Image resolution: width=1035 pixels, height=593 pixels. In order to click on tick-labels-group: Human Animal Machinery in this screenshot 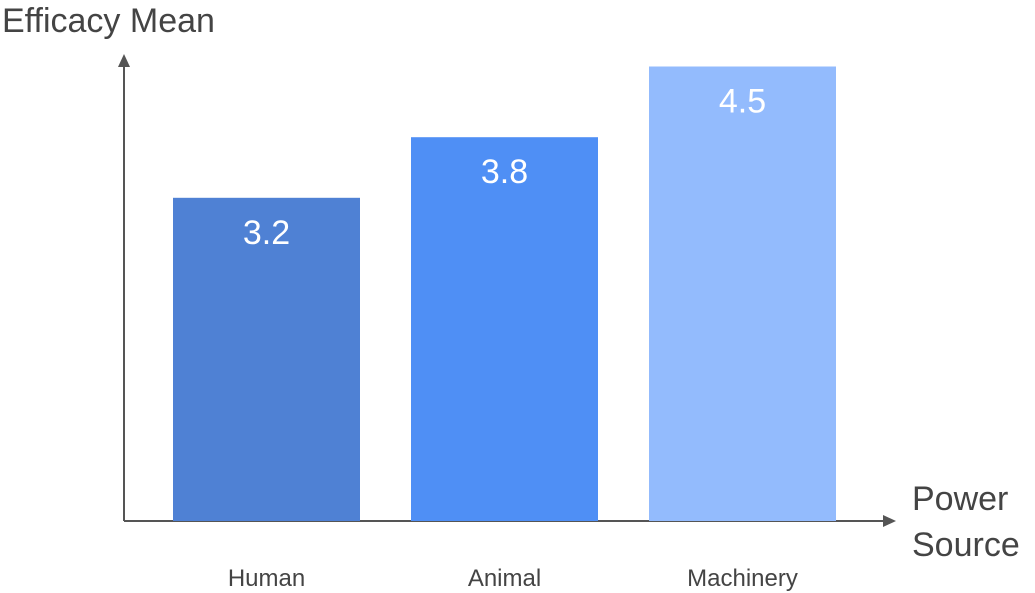, I will do `click(513, 578)`.